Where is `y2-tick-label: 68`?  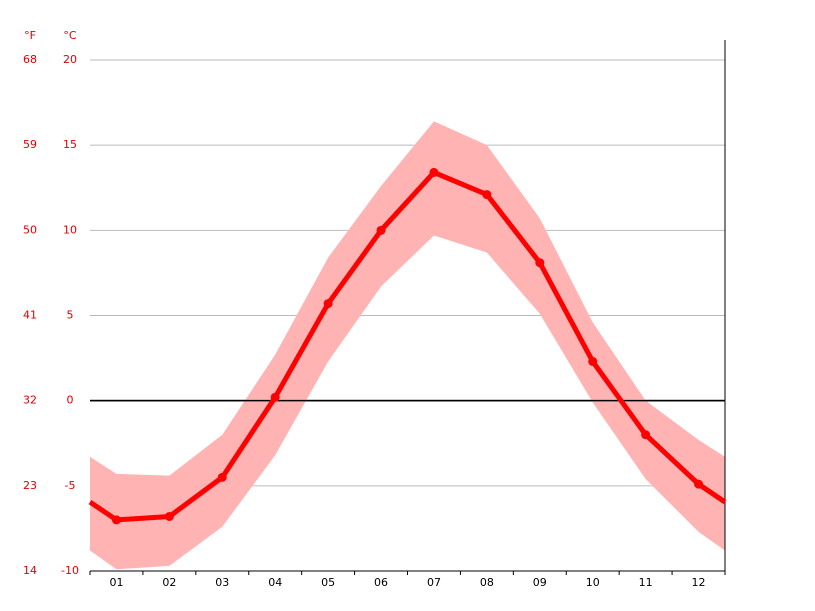 y2-tick-label: 68 is located at coordinates (30, 59).